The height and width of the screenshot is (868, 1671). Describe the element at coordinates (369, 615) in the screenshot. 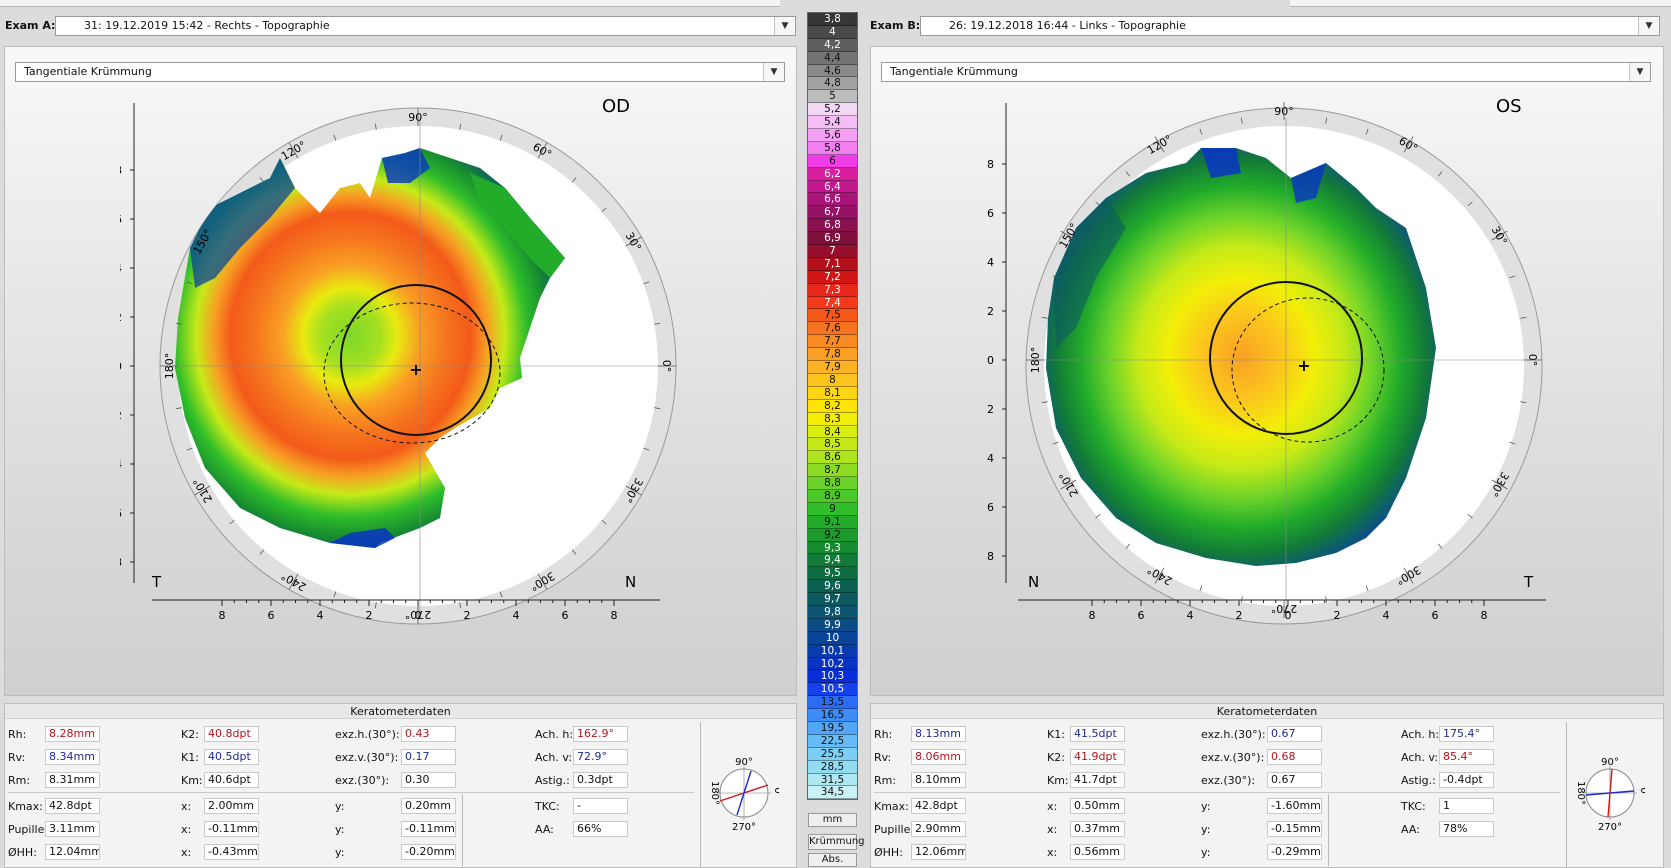

I see `x-tick-label: 2` at that location.